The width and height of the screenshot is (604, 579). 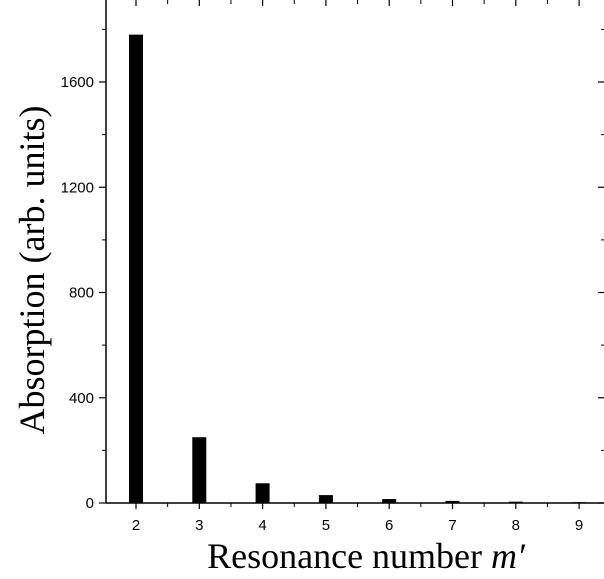 I want to click on x-tick-label: 6, so click(x=389, y=525).